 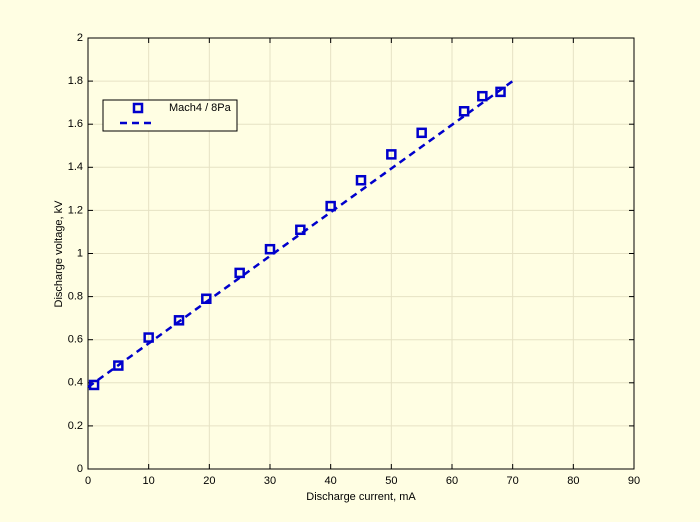 I want to click on y-tick-label: 0.2, so click(x=75, y=426).